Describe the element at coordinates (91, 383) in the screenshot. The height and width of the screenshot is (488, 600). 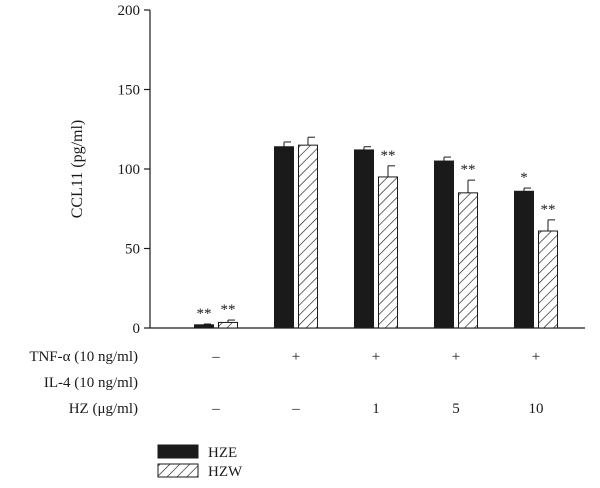
I see `condition-label-2: IL-4 (10 ng/ml)` at that location.